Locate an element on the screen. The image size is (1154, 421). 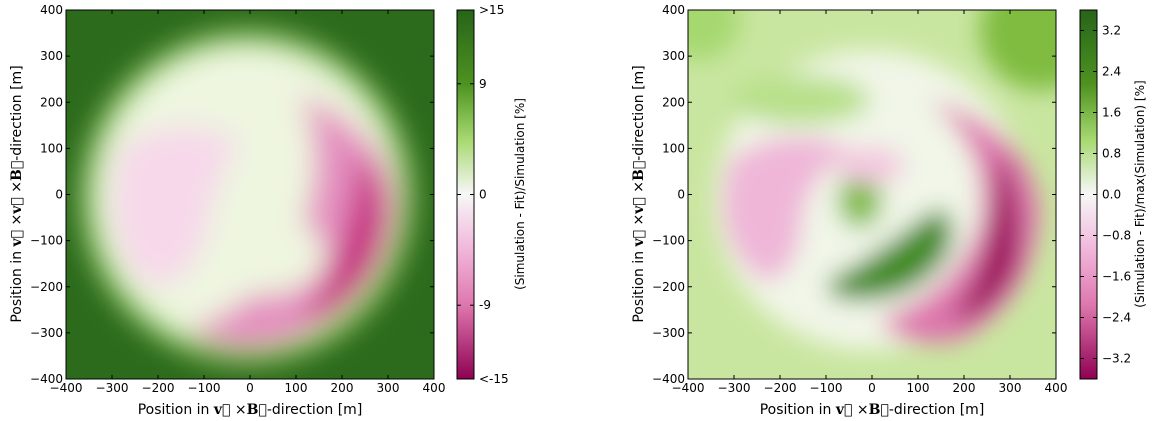
left-x-axis-label: Position in v⃗ ×B⃗-direction [m] is located at coordinates (250, 410).